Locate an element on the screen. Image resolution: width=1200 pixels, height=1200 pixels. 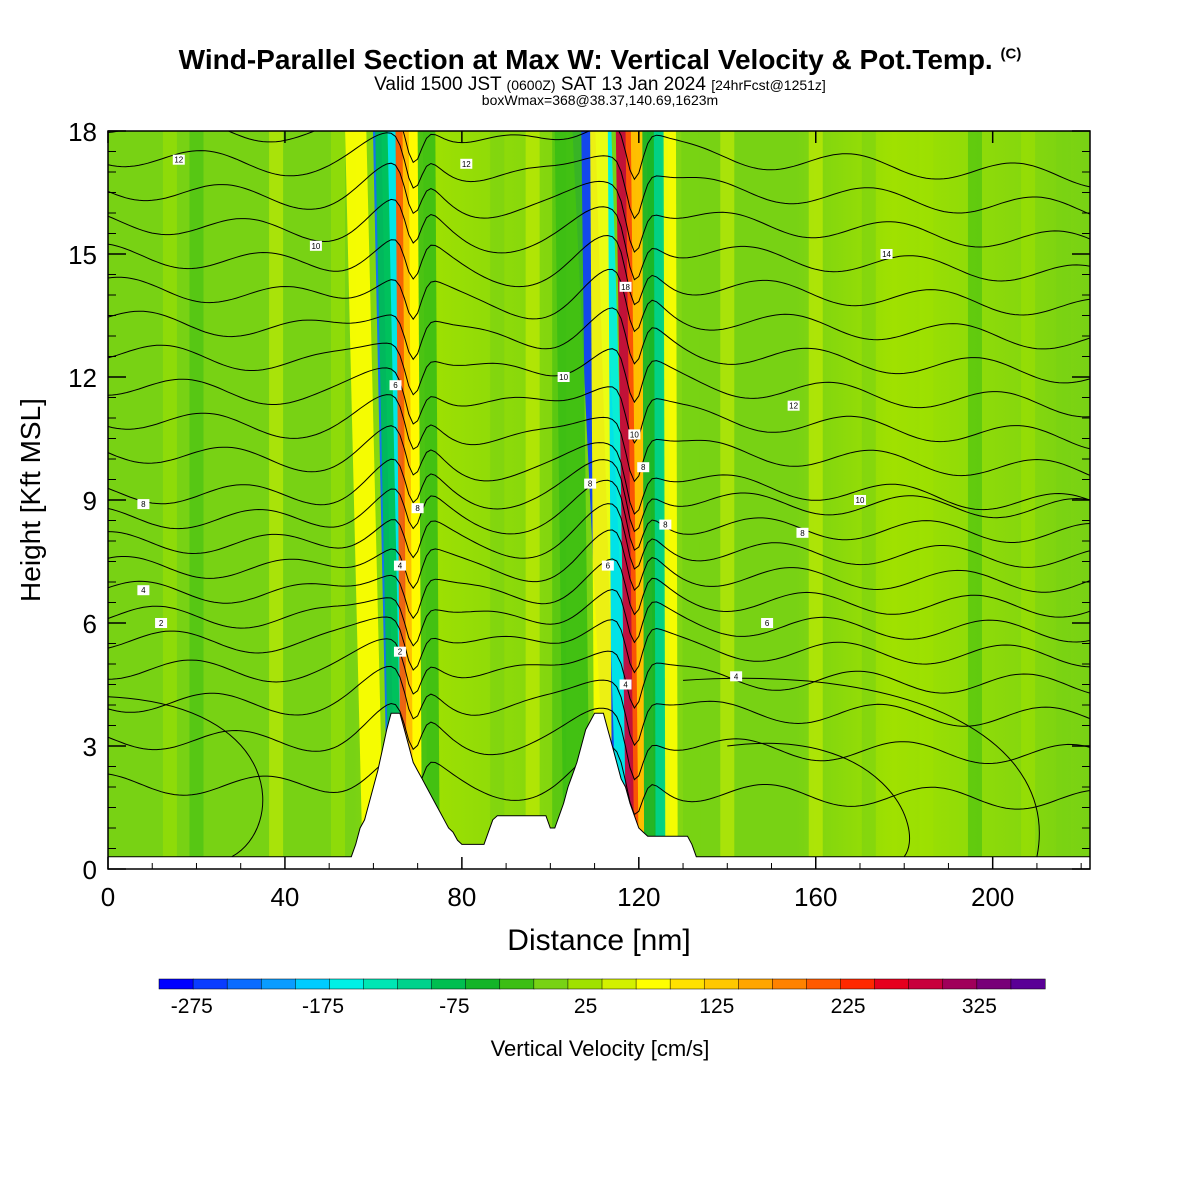
contour-label-text: 2 is located at coordinates (400, 652).